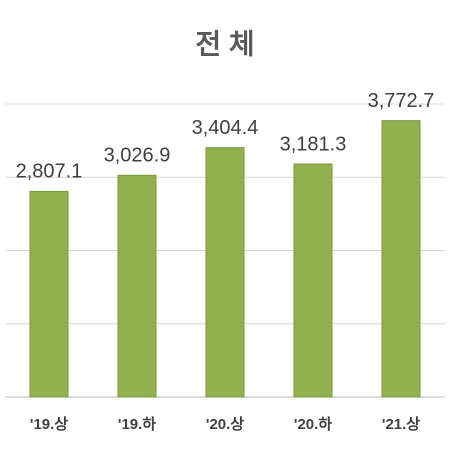  What do you see at coordinates (313, 144) in the screenshot?
I see `value-label: 3,181.3` at bounding box center [313, 144].